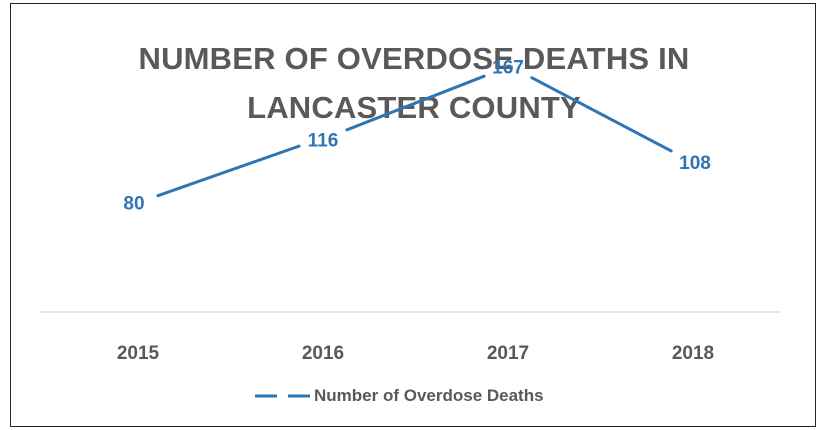 The width and height of the screenshot is (823, 430). I want to click on data-label: 80, so click(133, 203).